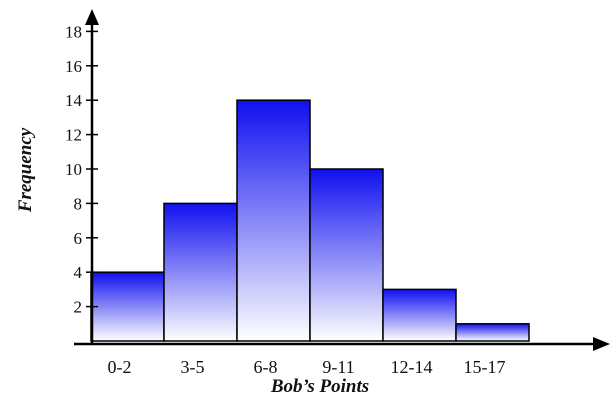  What do you see at coordinates (78, 272) in the screenshot?
I see `y-tick-label-4: 4` at bounding box center [78, 272].